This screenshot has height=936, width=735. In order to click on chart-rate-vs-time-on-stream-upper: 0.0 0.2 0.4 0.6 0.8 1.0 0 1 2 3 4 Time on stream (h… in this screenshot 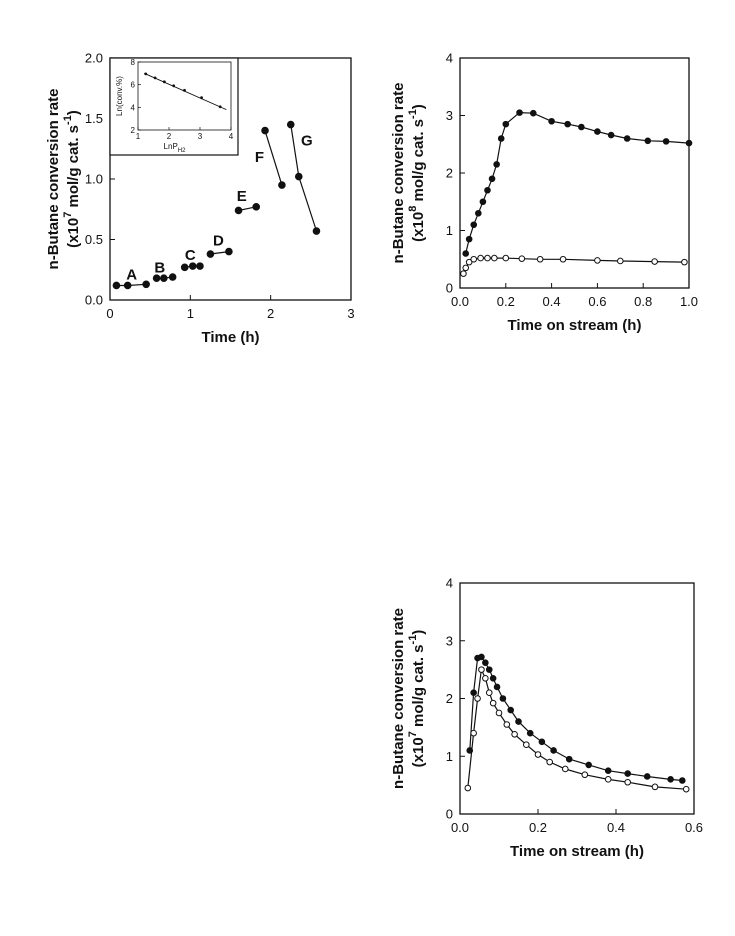, I will do `click(544, 193)`.